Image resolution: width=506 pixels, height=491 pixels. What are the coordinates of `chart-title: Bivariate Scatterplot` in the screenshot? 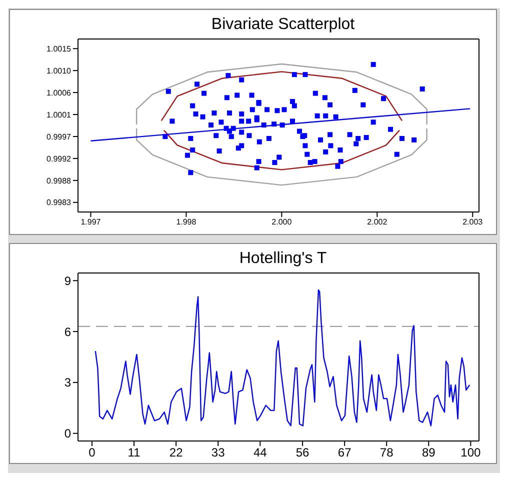 It's located at (283, 24).